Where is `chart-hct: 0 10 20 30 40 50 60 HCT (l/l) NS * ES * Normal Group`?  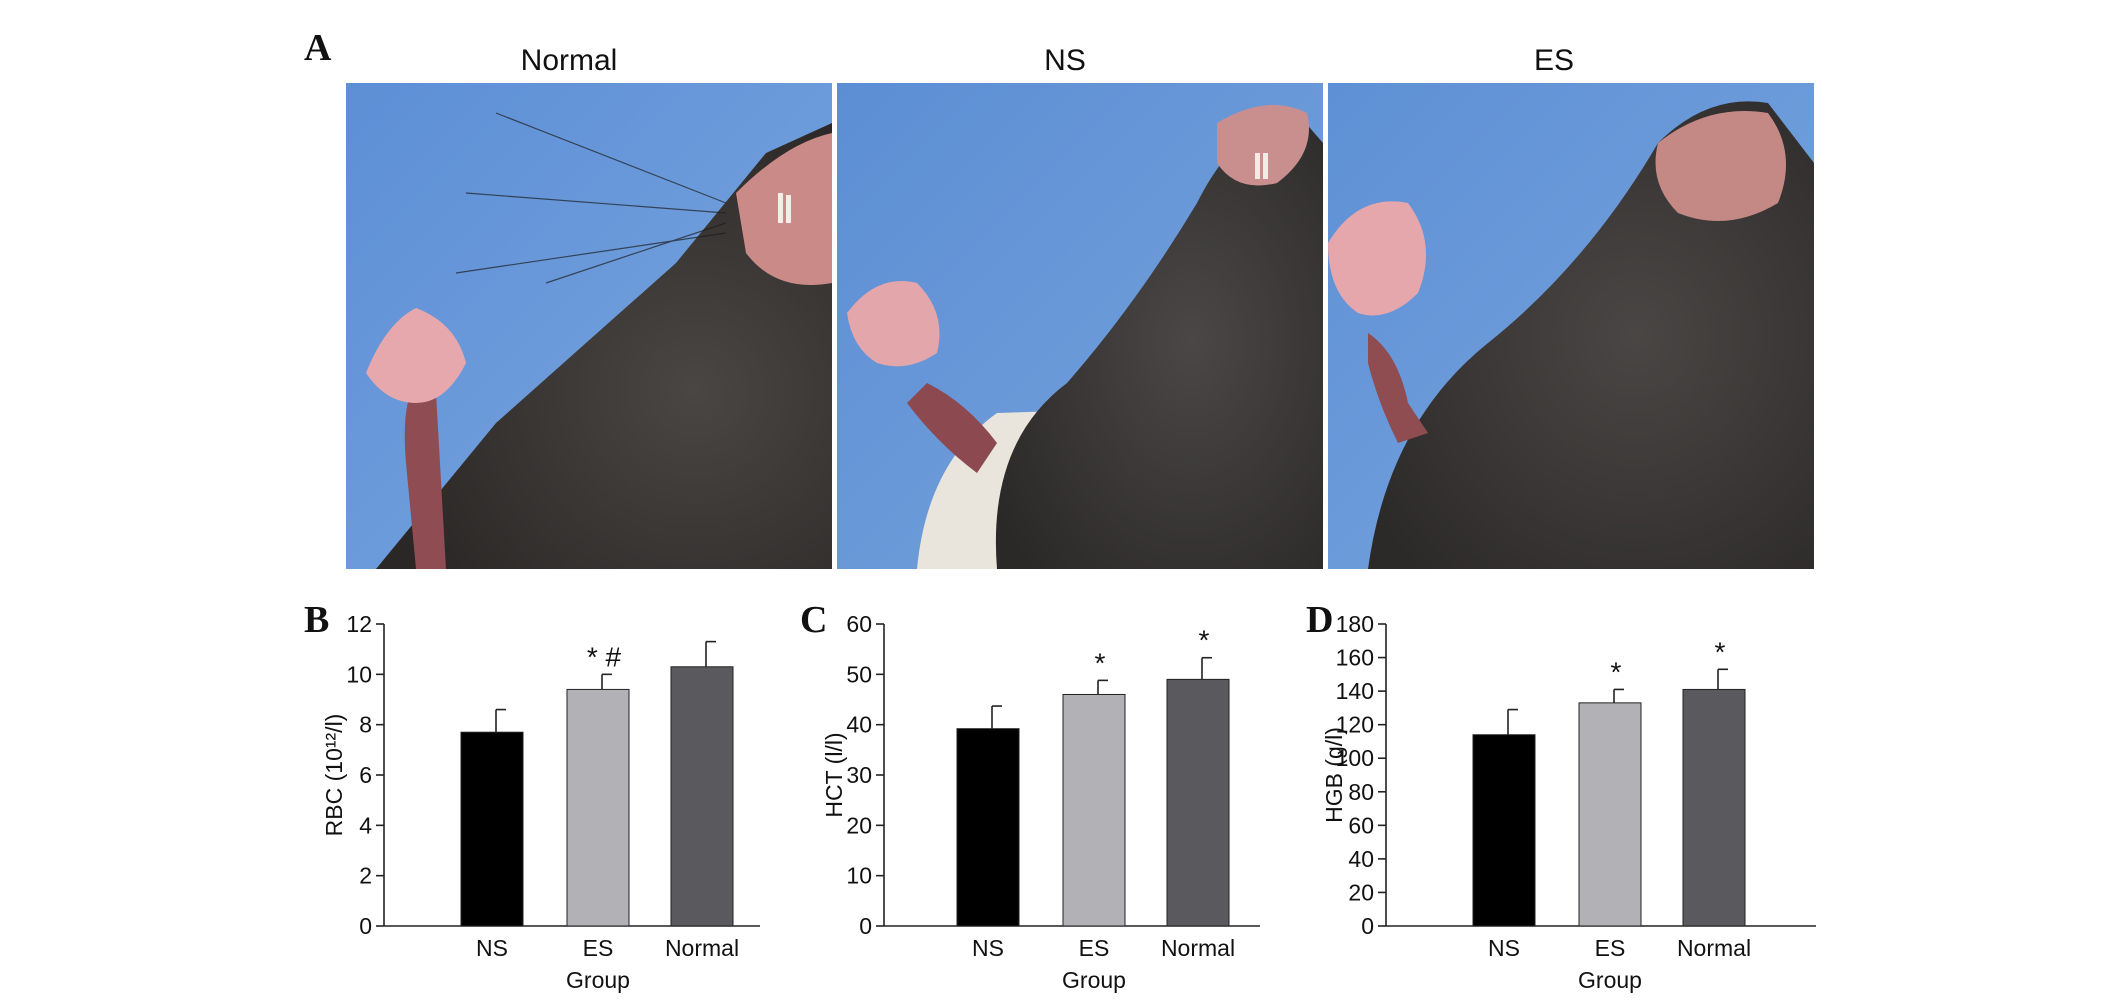
chart-hct: 0 10 20 30 40 50 60 HCT (l/l) NS * ES * Normal Group is located at coordinates (1035, 802).